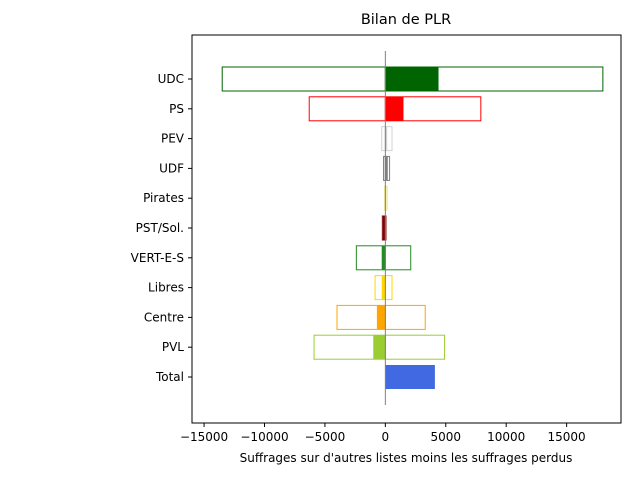 This screenshot has width=640, height=480. Describe the element at coordinates (204, 437) in the screenshot. I see `x-tick-label: −15000` at that location.